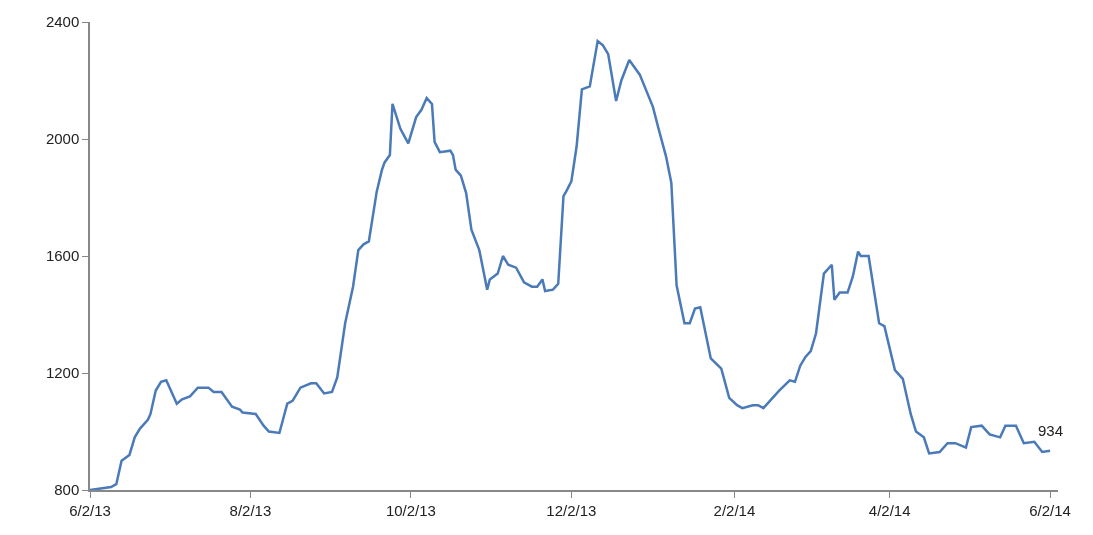  What do you see at coordinates (67, 490) in the screenshot?
I see `y-tick-label: 800` at bounding box center [67, 490].